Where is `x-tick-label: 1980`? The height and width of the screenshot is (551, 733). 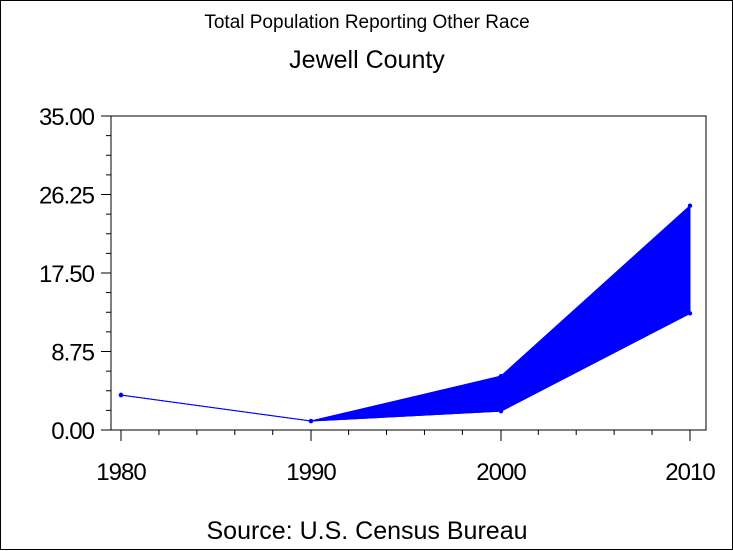 x-tick-label: 1980 is located at coordinates (121, 472).